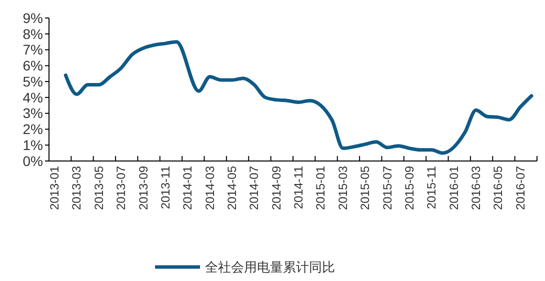 This screenshot has height=281, width=545. Describe the element at coordinates (498, 188) in the screenshot. I see `x-tick-label: 2016-05` at that location.